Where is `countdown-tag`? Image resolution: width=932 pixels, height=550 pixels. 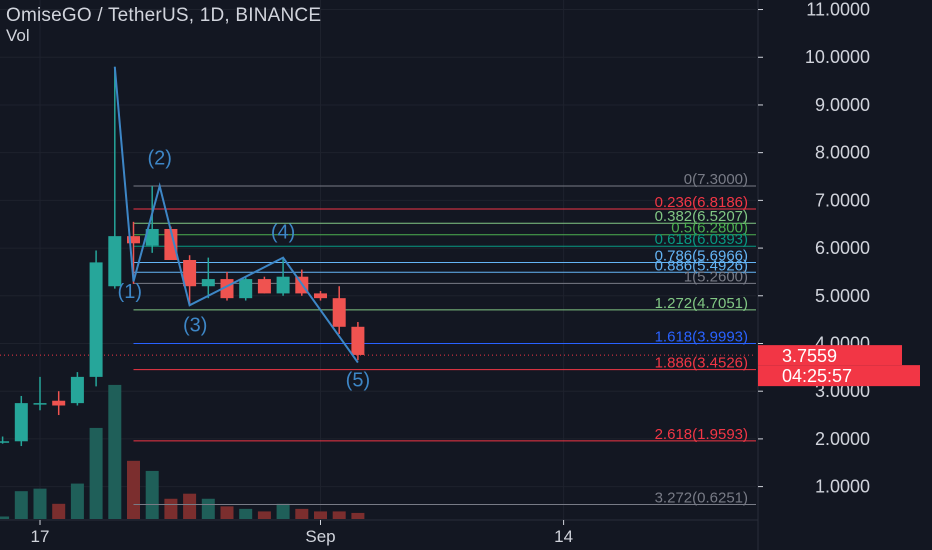 countdown-tag is located at coordinates (839, 376).